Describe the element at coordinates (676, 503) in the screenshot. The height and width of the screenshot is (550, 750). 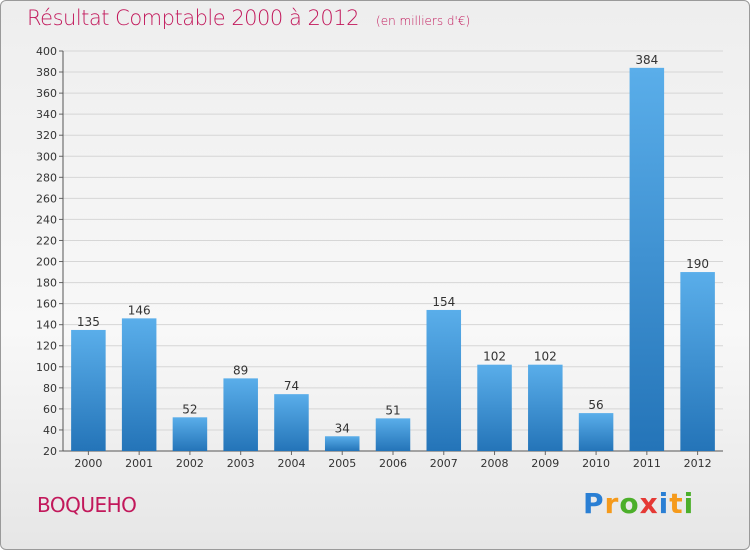
I see `logo-letter: t` at that location.